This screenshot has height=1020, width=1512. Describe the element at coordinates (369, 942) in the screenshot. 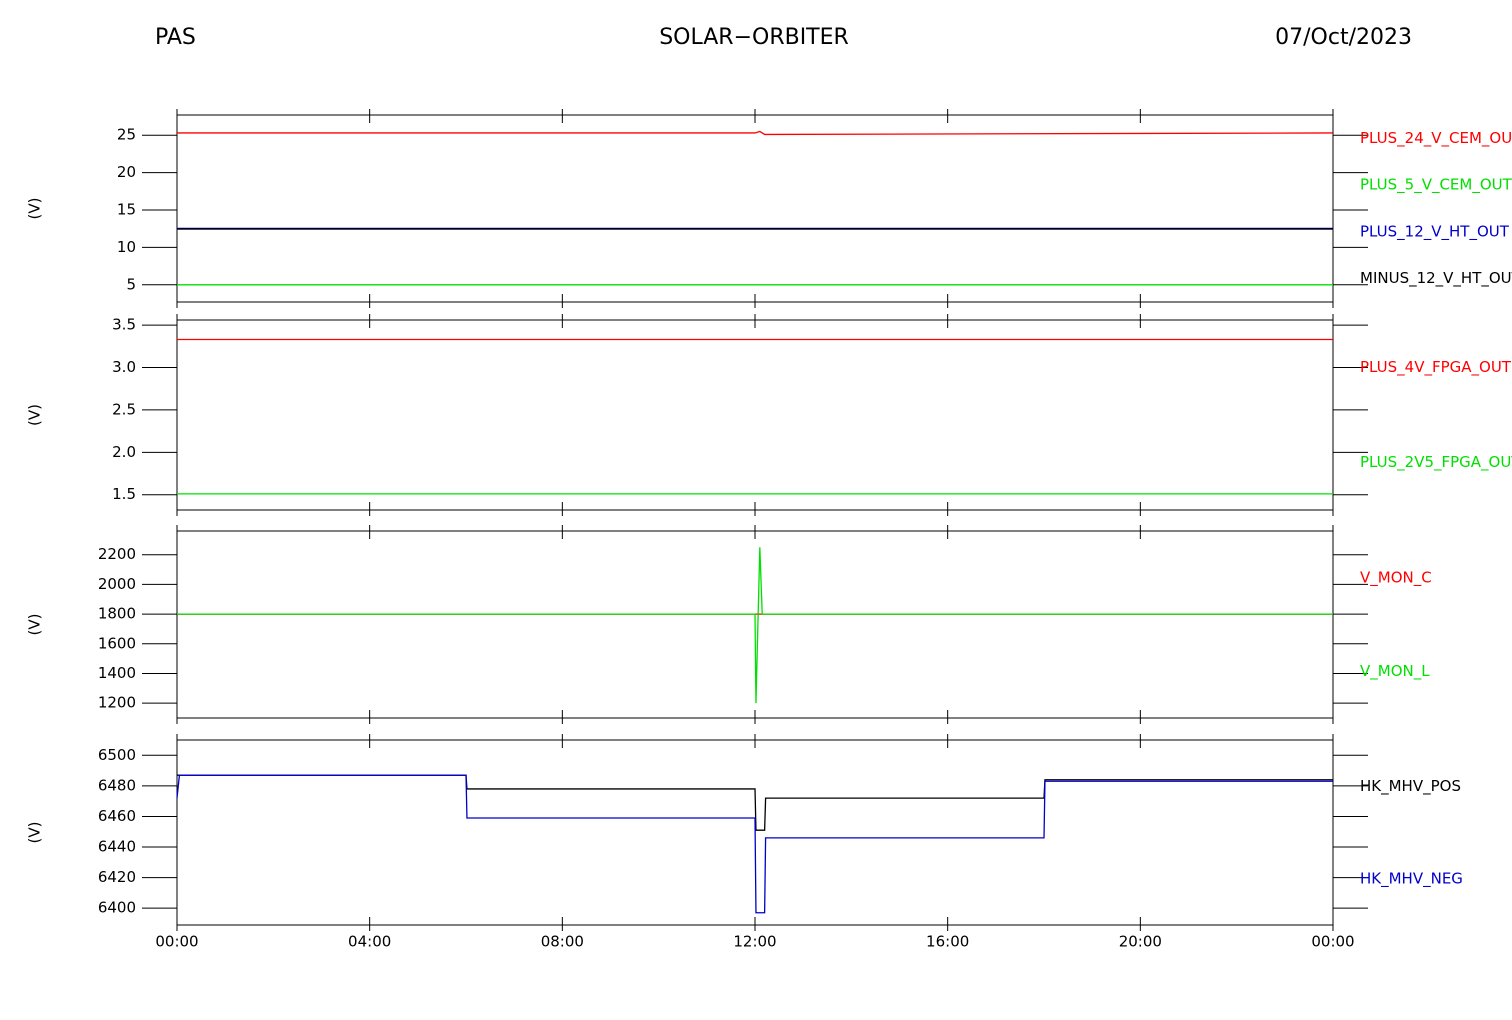

I see `x-tick-label: 04:00` at that location.